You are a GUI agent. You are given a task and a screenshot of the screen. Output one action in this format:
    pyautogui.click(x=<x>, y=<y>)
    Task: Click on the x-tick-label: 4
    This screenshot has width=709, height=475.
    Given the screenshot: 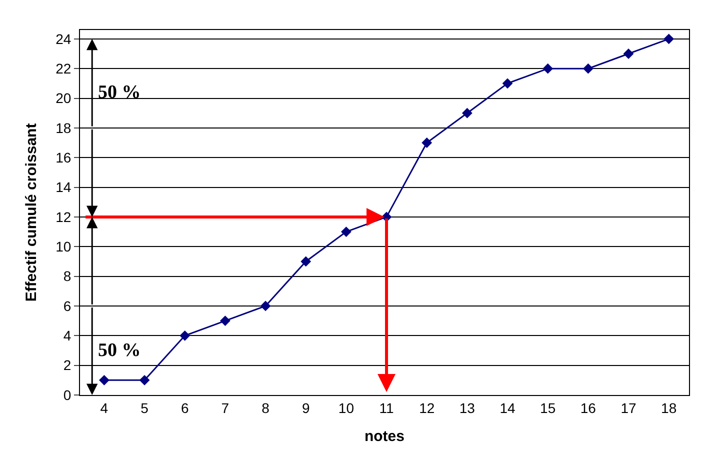 What is the action you would take?
    pyautogui.click(x=104, y=408)
    